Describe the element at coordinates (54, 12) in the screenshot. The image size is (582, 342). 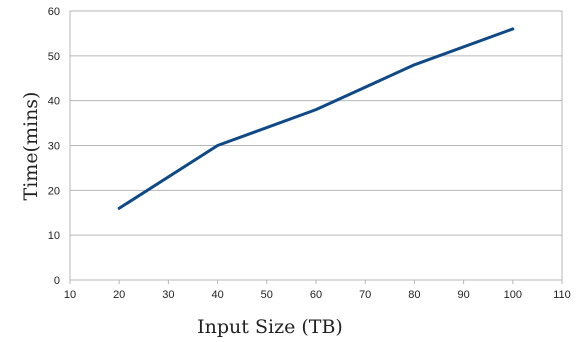
I see `y-tick-label: 60` at that location.